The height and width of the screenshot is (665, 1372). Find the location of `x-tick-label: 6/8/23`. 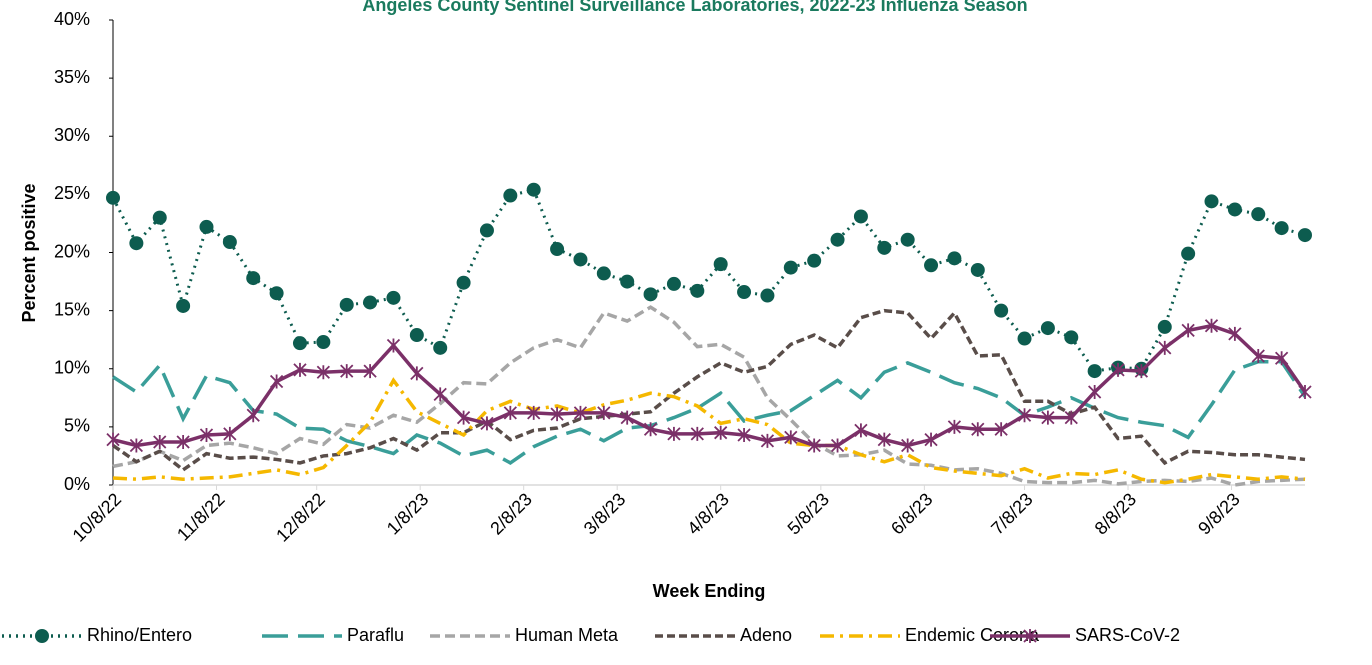

x-tick-label: 6/8/23 is located at coordinates (912, 514).